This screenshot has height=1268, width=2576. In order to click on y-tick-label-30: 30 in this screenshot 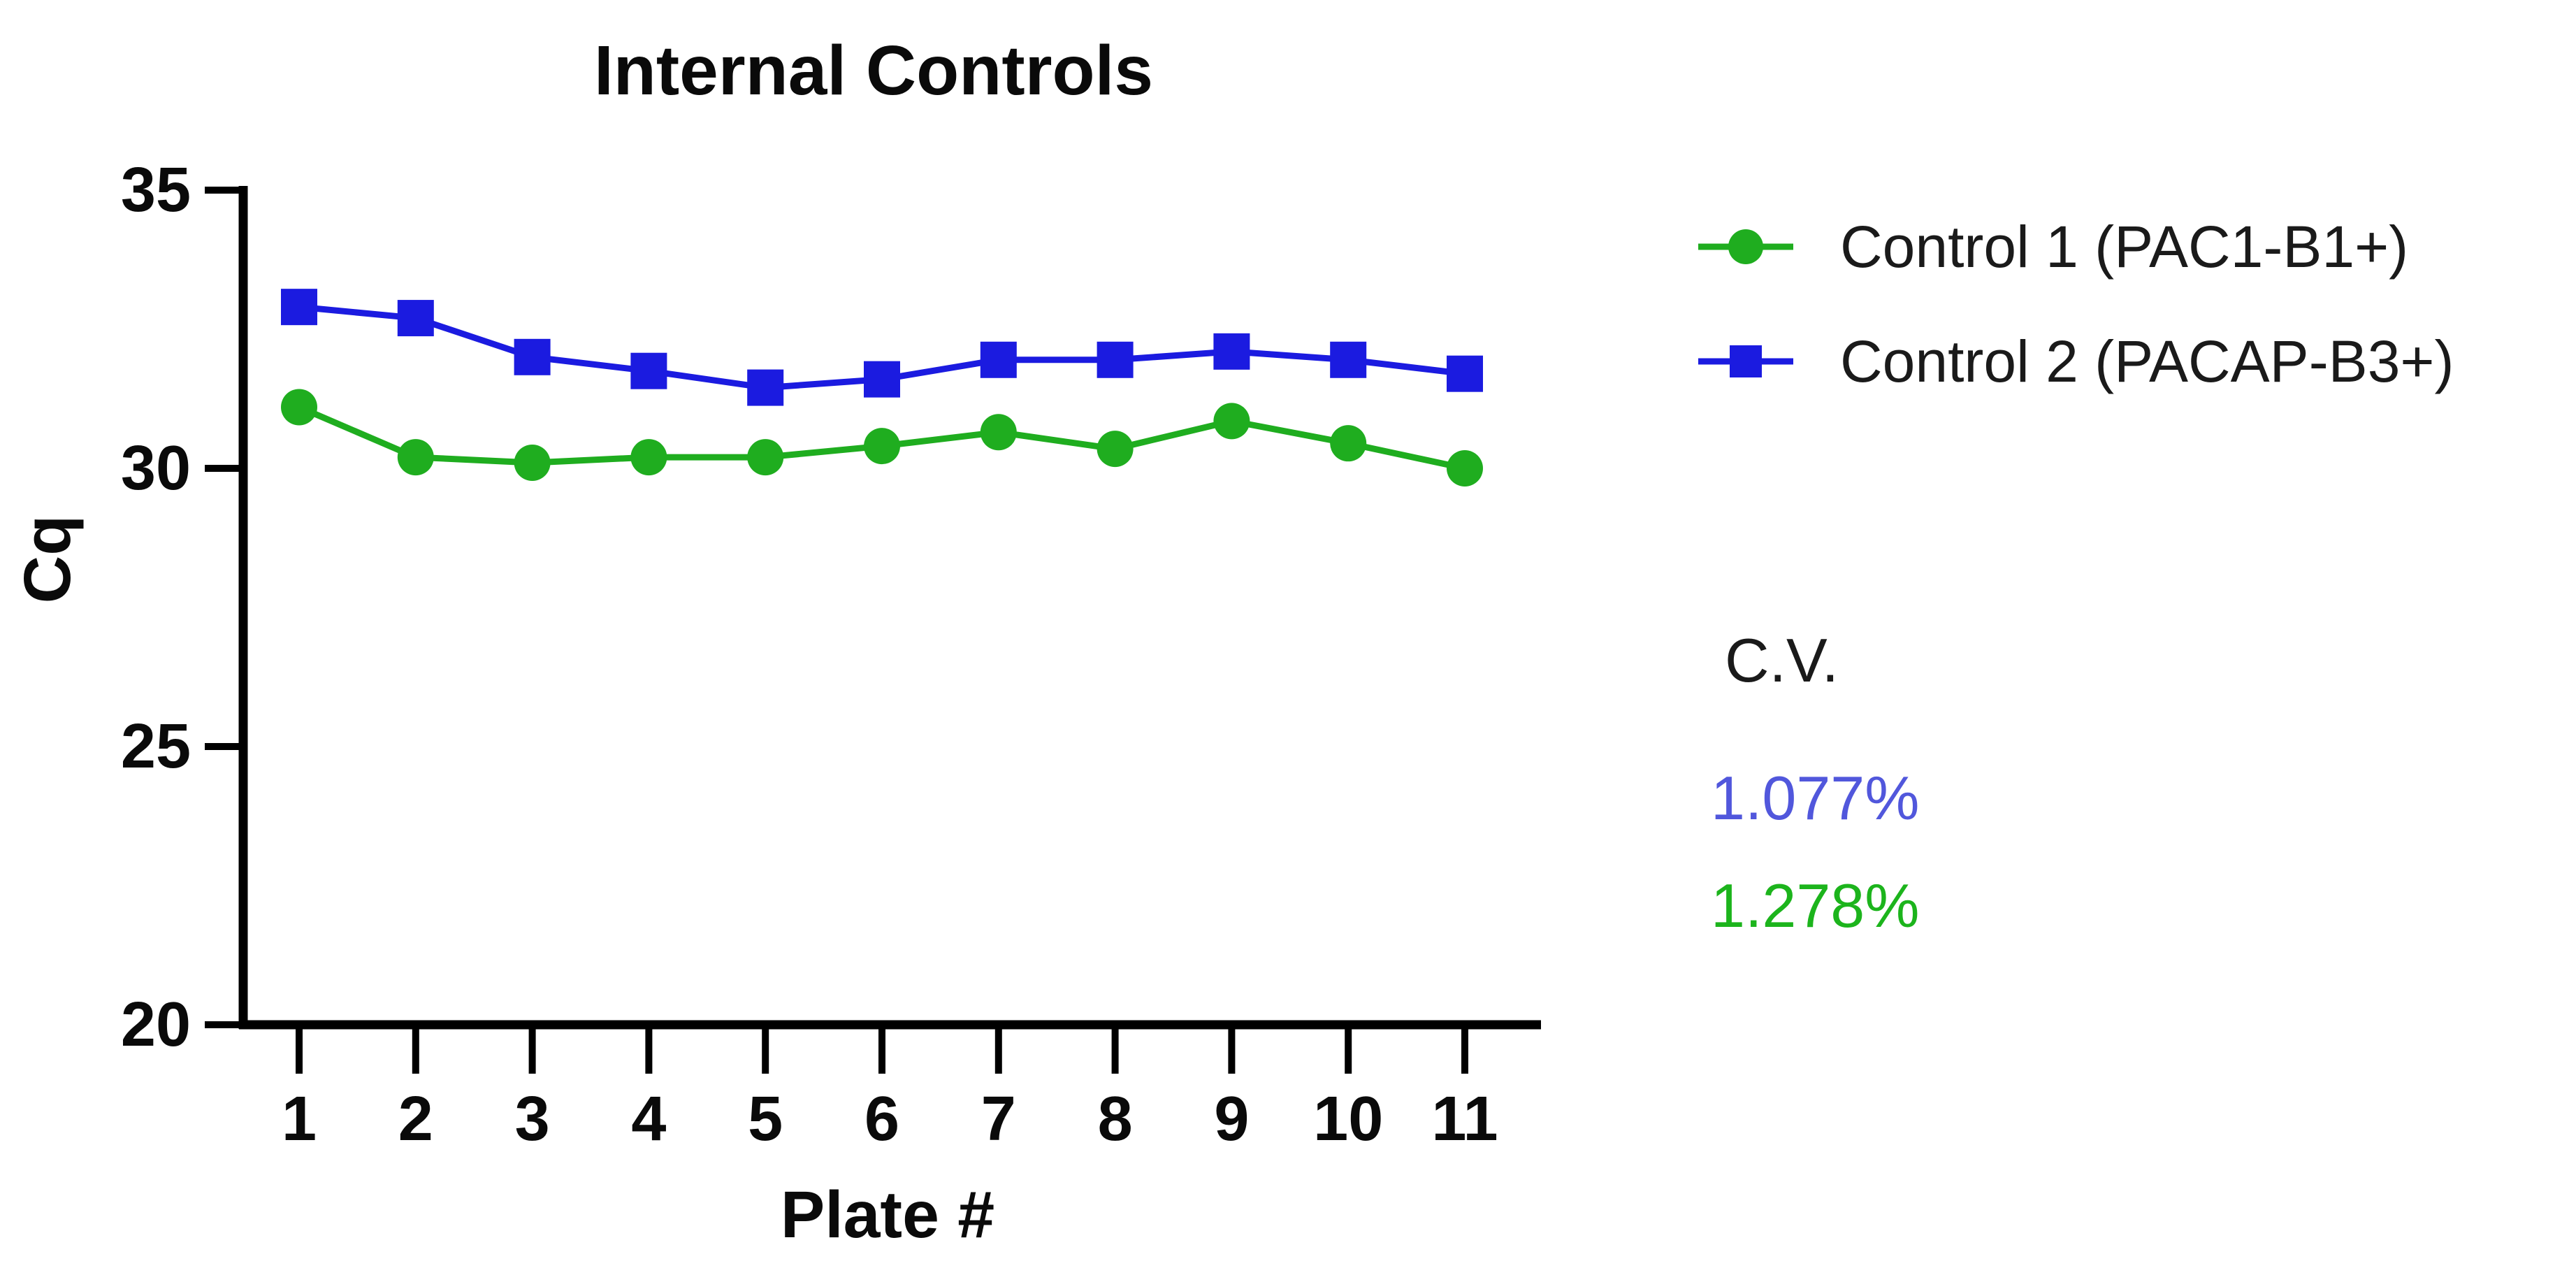, I will do `click(156, 468)`.